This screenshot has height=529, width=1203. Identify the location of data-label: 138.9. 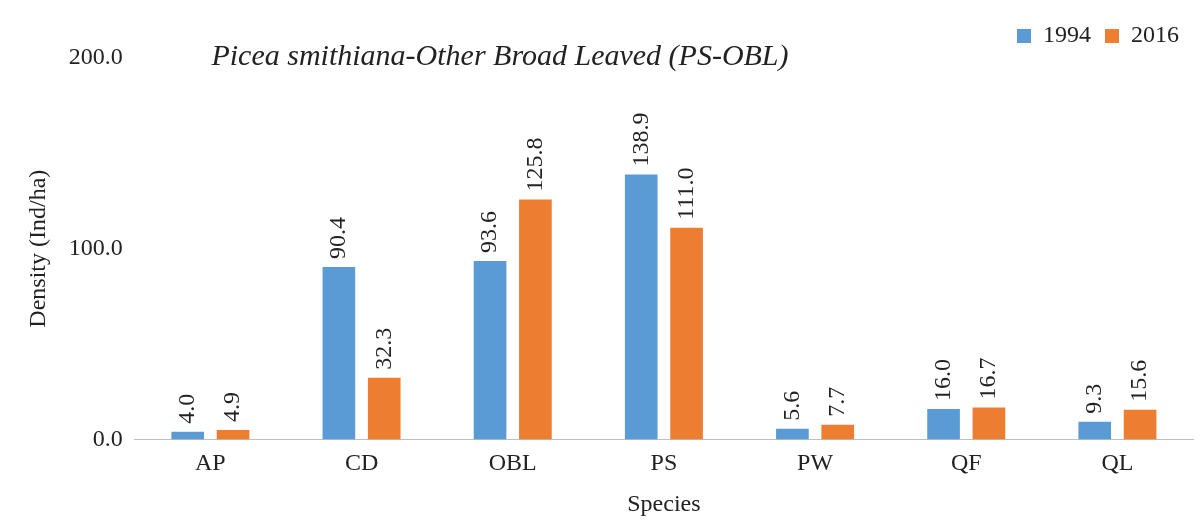
(639, 139).